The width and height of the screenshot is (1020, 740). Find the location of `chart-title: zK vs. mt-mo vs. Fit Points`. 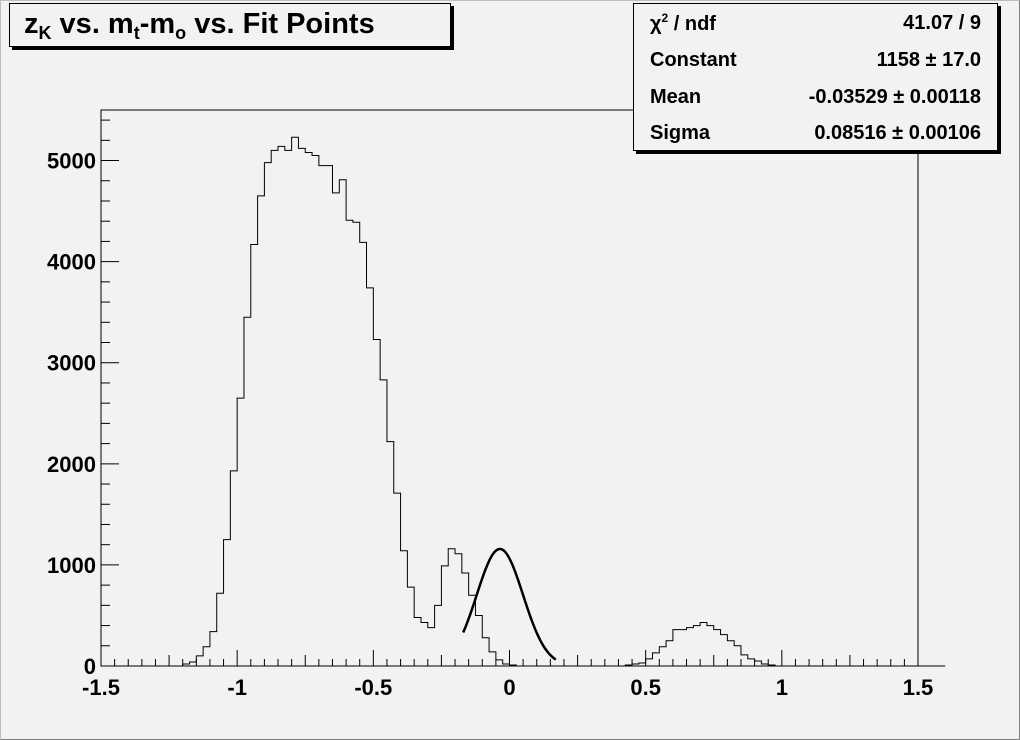

chart-title: zK vs. mt-mo vs. Fit Points is located at coordinates (230, 25).